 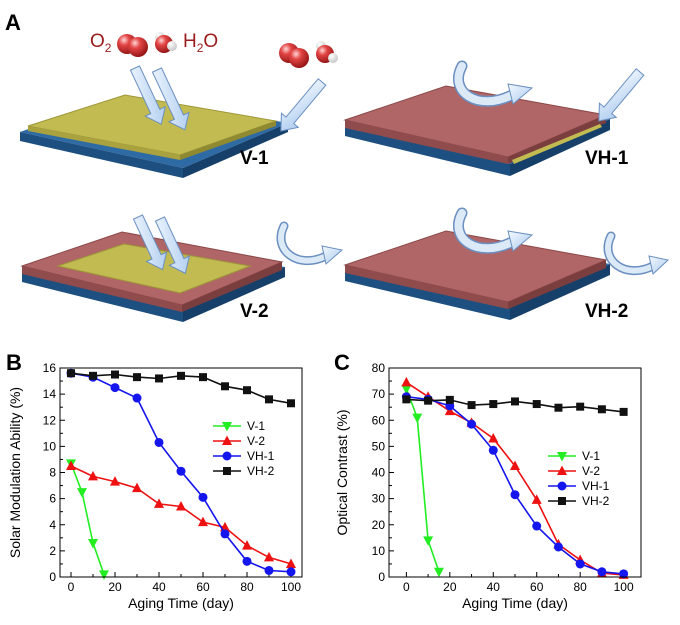 What do you see at coordinates (50, 420) in the screenshot?
I see `y-tick-label: 12` at bounding box center [50, 420].